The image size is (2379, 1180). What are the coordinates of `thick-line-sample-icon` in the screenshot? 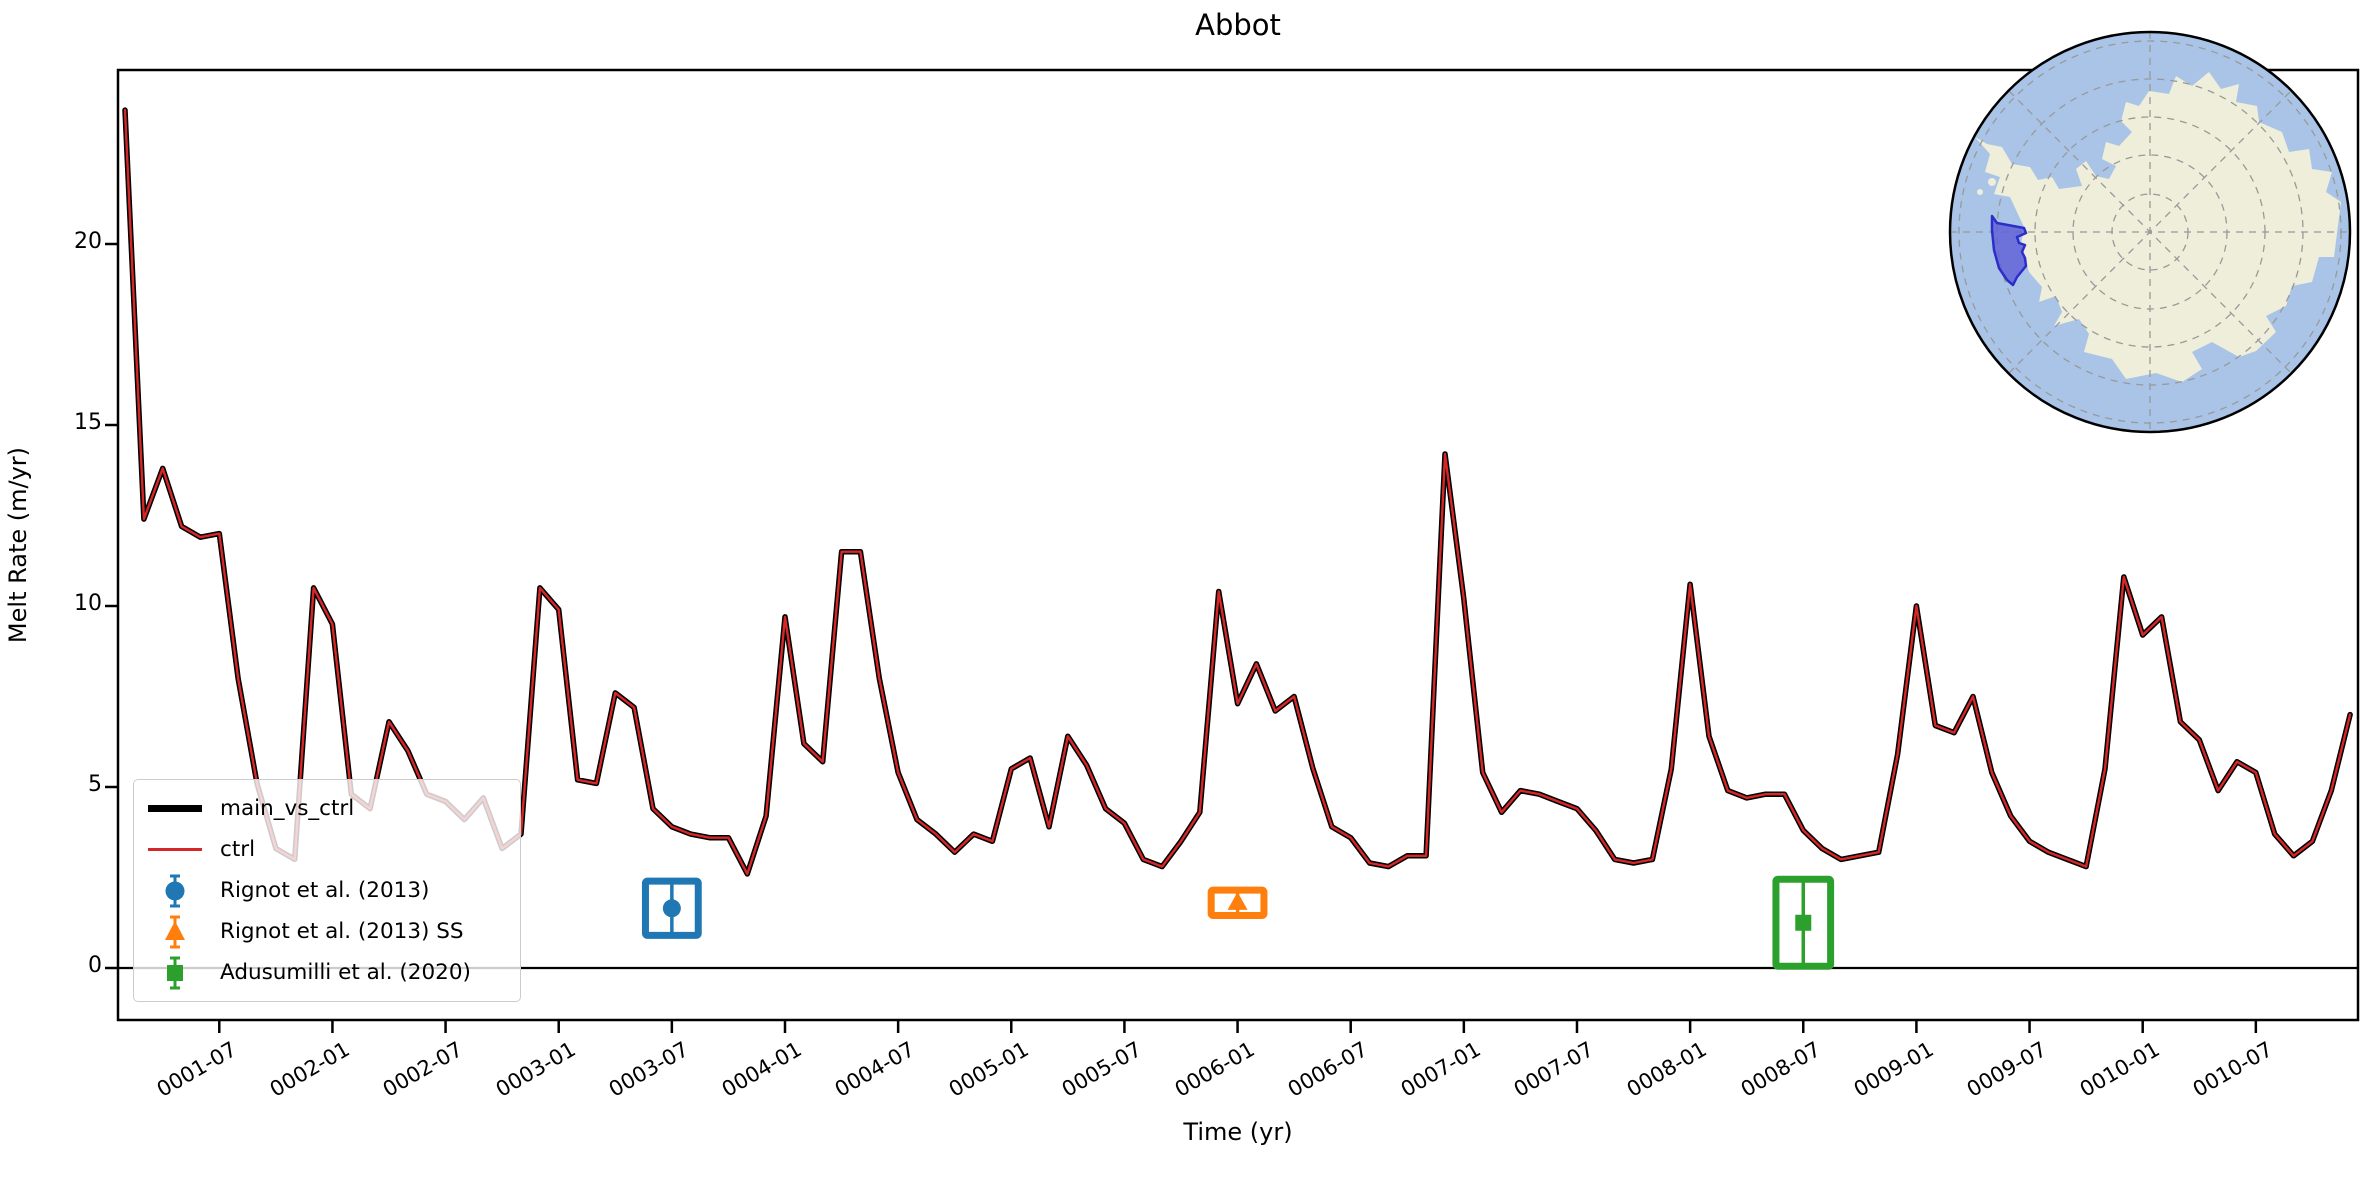 It's located at (175, 808).